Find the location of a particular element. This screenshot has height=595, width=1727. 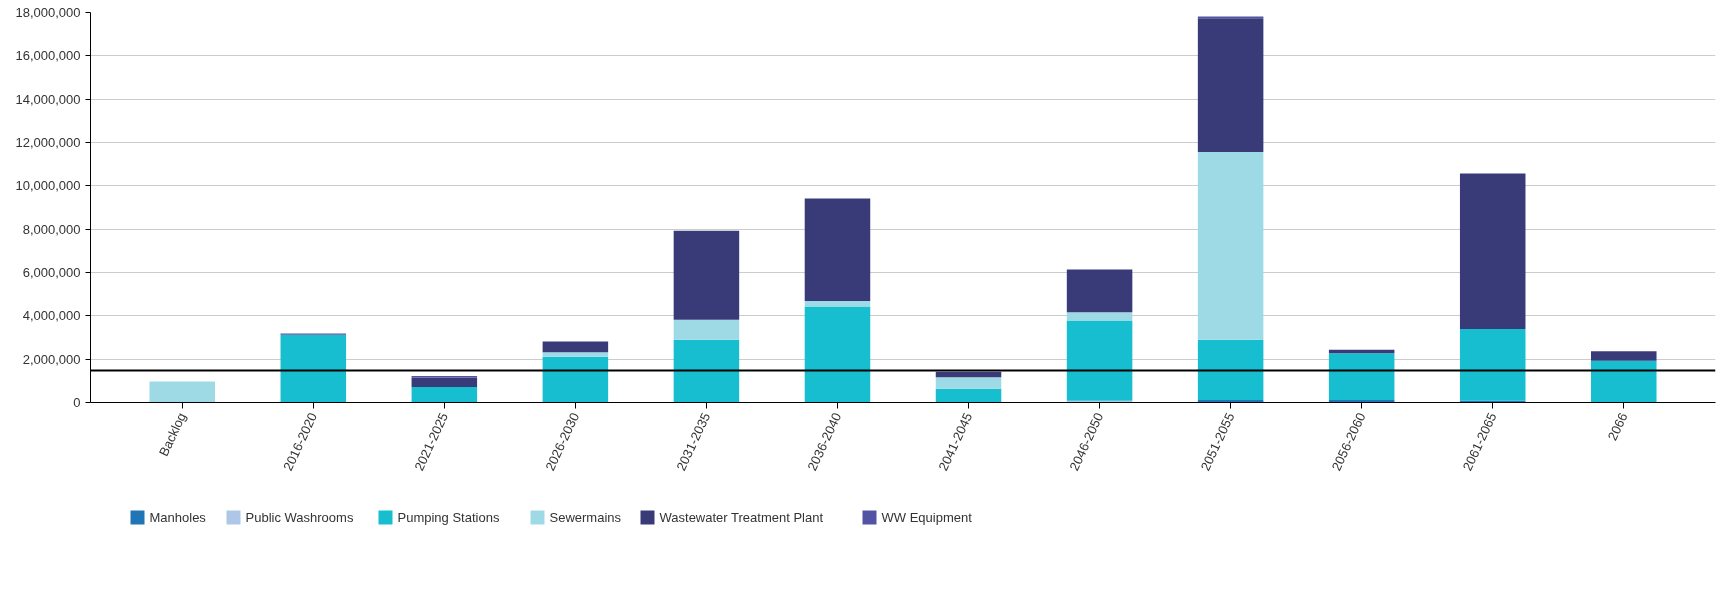

y-tick-label: 4,000,000 is located at coordinates (51, 316).